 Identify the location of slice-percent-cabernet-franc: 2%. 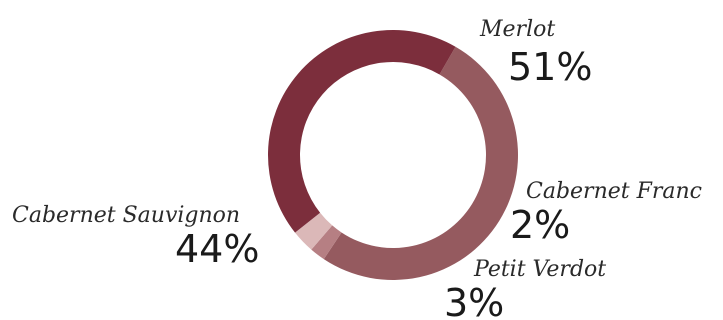
(540, 225).